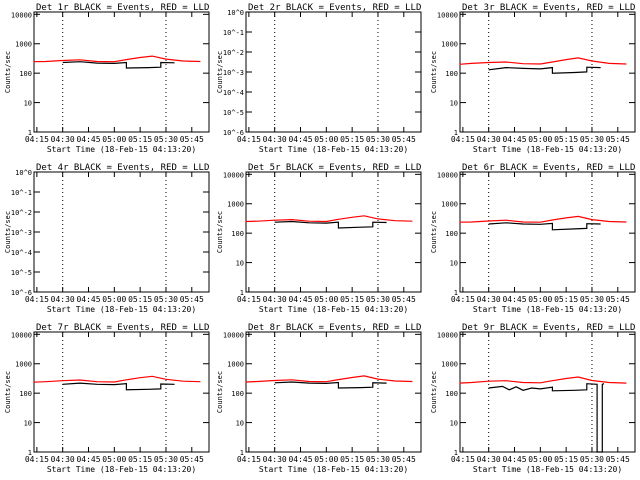 This screenshot has width=640, height=480. I want to click on chart-title: Det 6r BLACK = Events, RED = LLD, so click(548, 168).